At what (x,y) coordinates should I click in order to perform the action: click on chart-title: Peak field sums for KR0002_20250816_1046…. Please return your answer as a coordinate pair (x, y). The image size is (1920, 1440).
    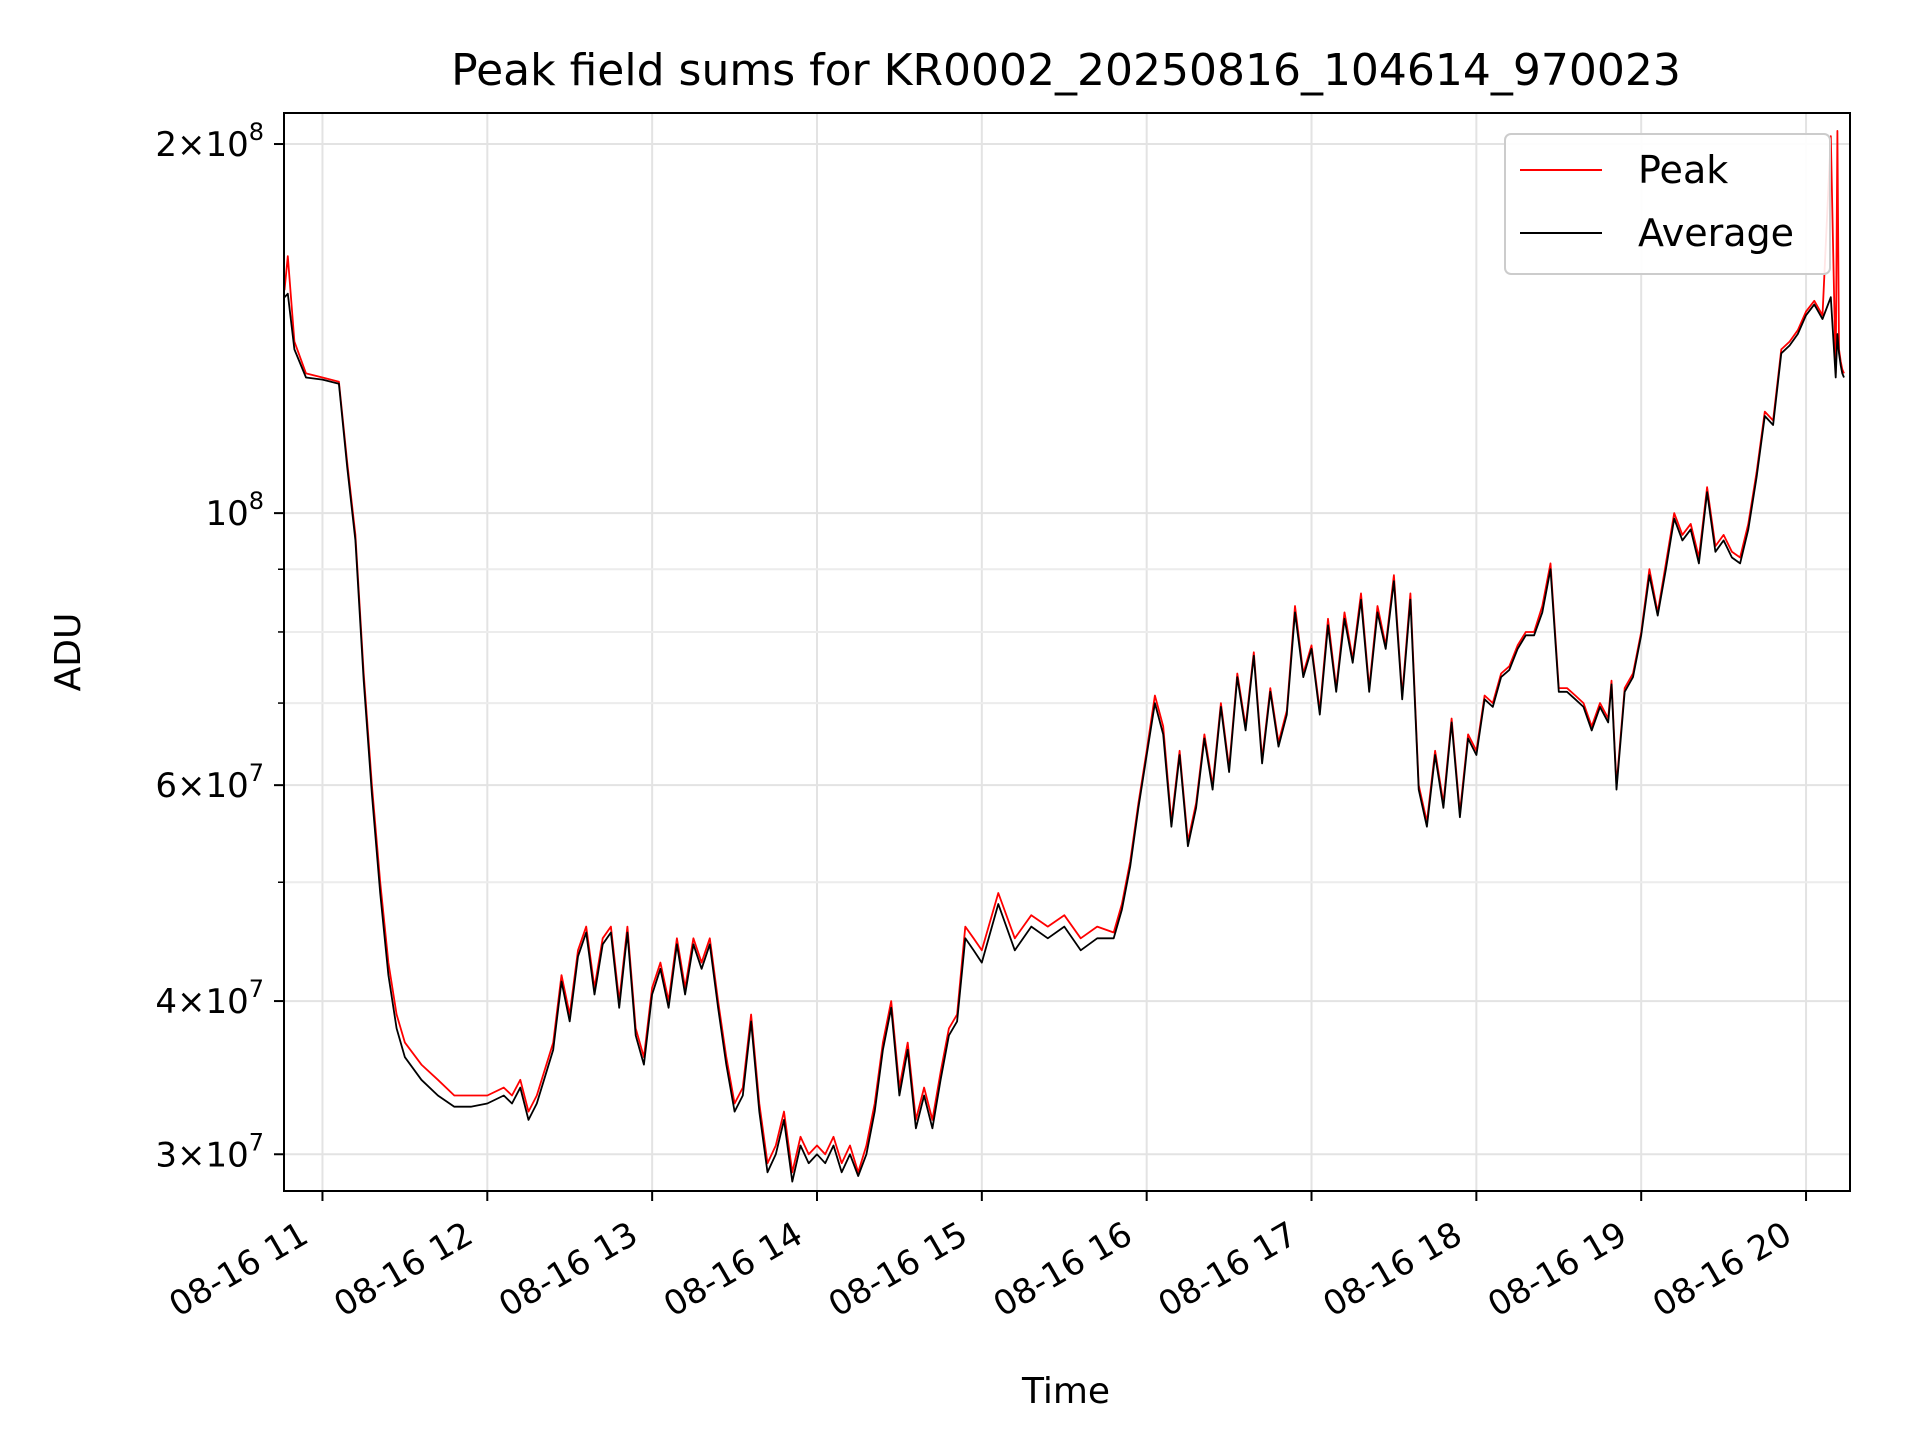
    Looking at the image, I should click on (1066, 70).